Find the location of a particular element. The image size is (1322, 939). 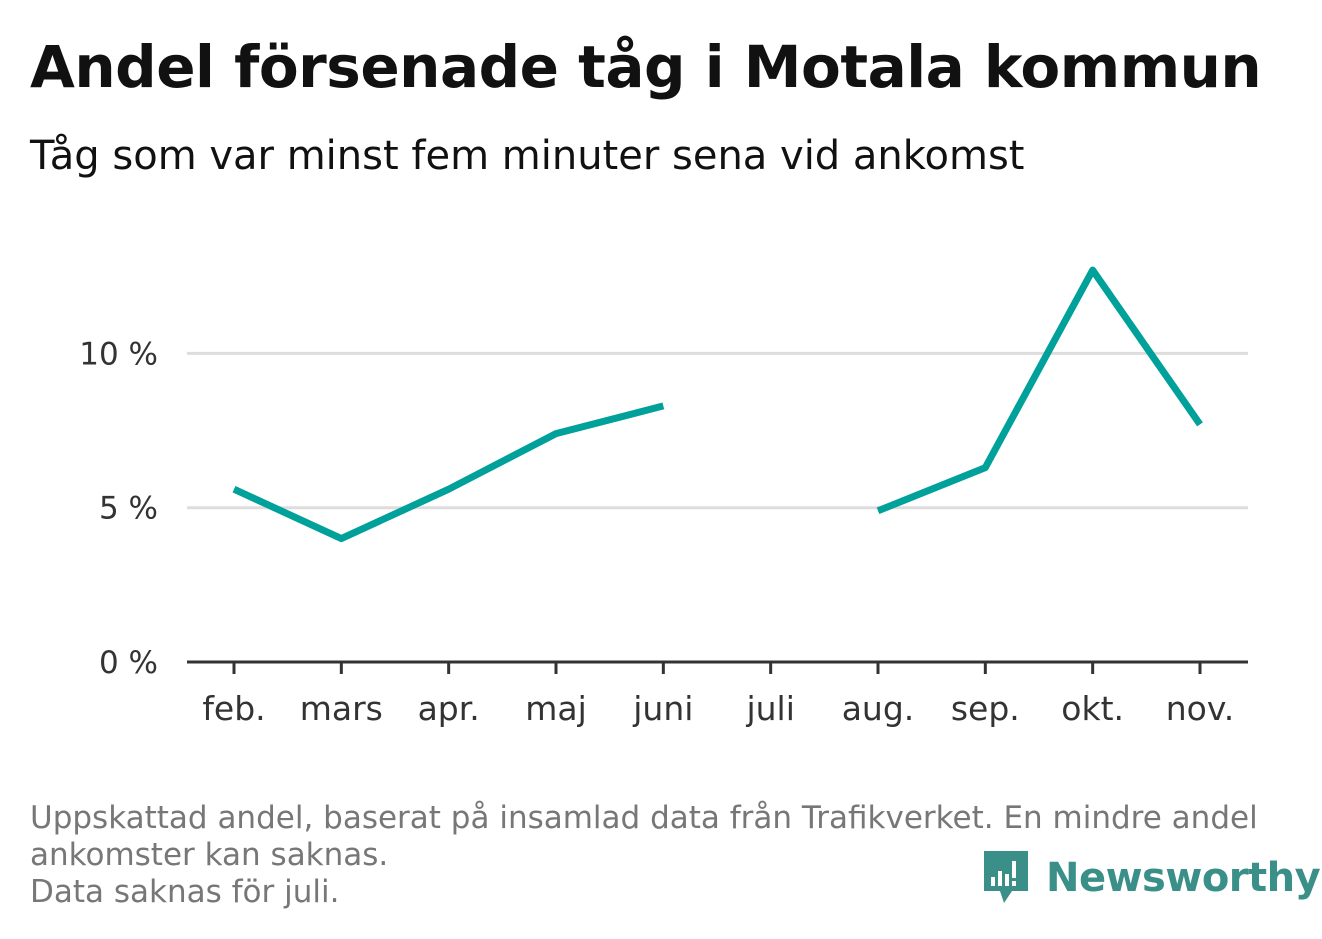

y-tick-label: 10 % is located at coordinates (118, 354).